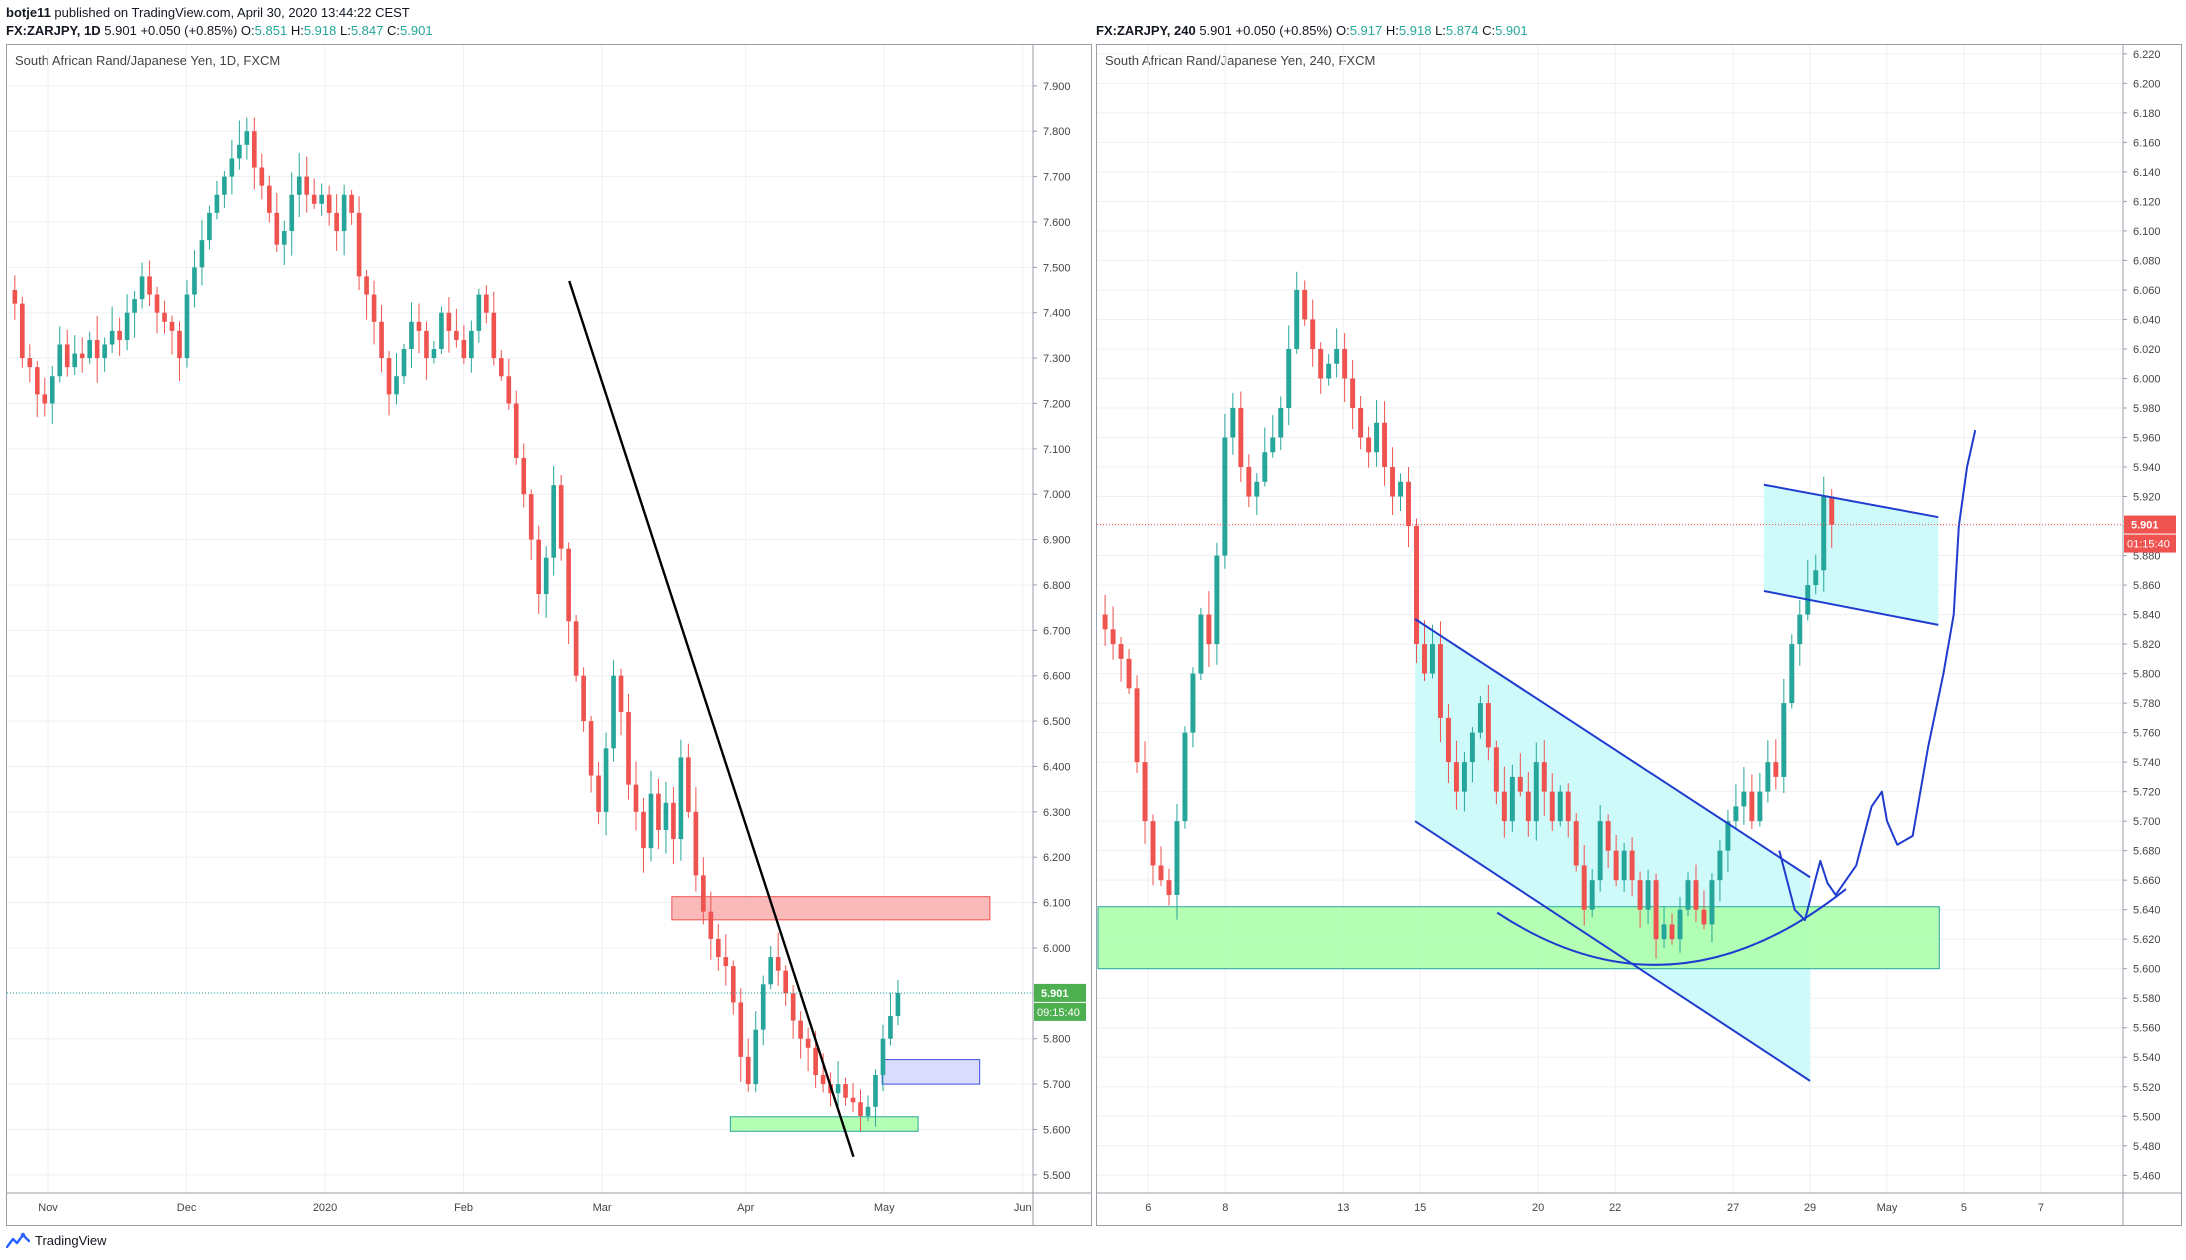  What do you see at coordinates (28, 12) in the screenshot?
I see `publisher-name: botje11` at bounding box center [28, 12].